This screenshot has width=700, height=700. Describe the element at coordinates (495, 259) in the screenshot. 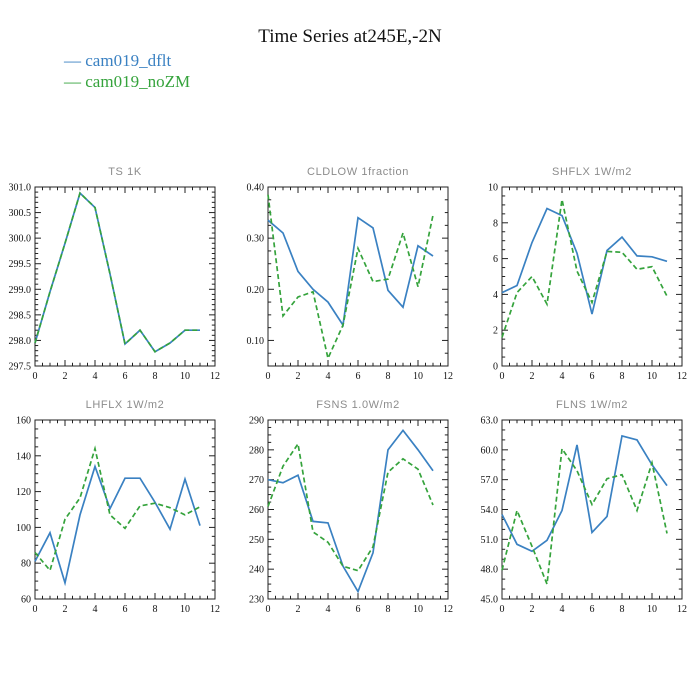

I see `y-tick-label: 6` at that location.